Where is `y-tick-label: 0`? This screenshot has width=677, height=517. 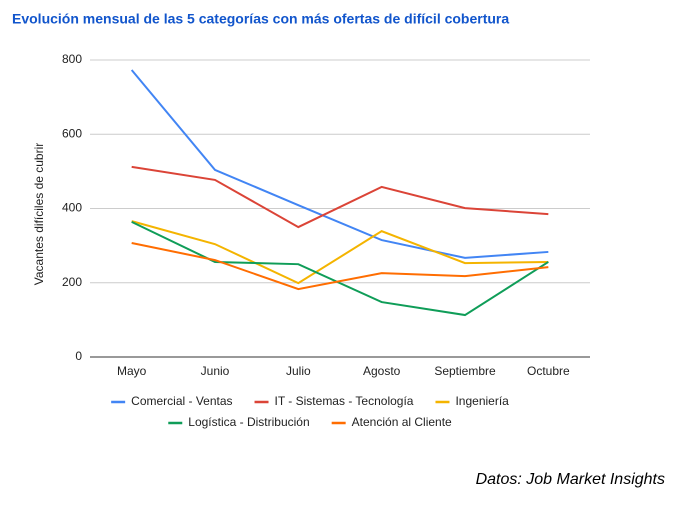 y-tick-label: 0 is located at coordinates (78, 356).